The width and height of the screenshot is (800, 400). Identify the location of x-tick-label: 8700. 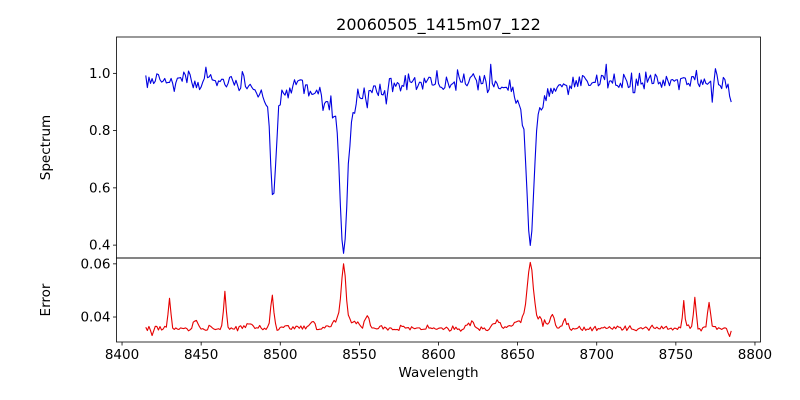
(597, 355).